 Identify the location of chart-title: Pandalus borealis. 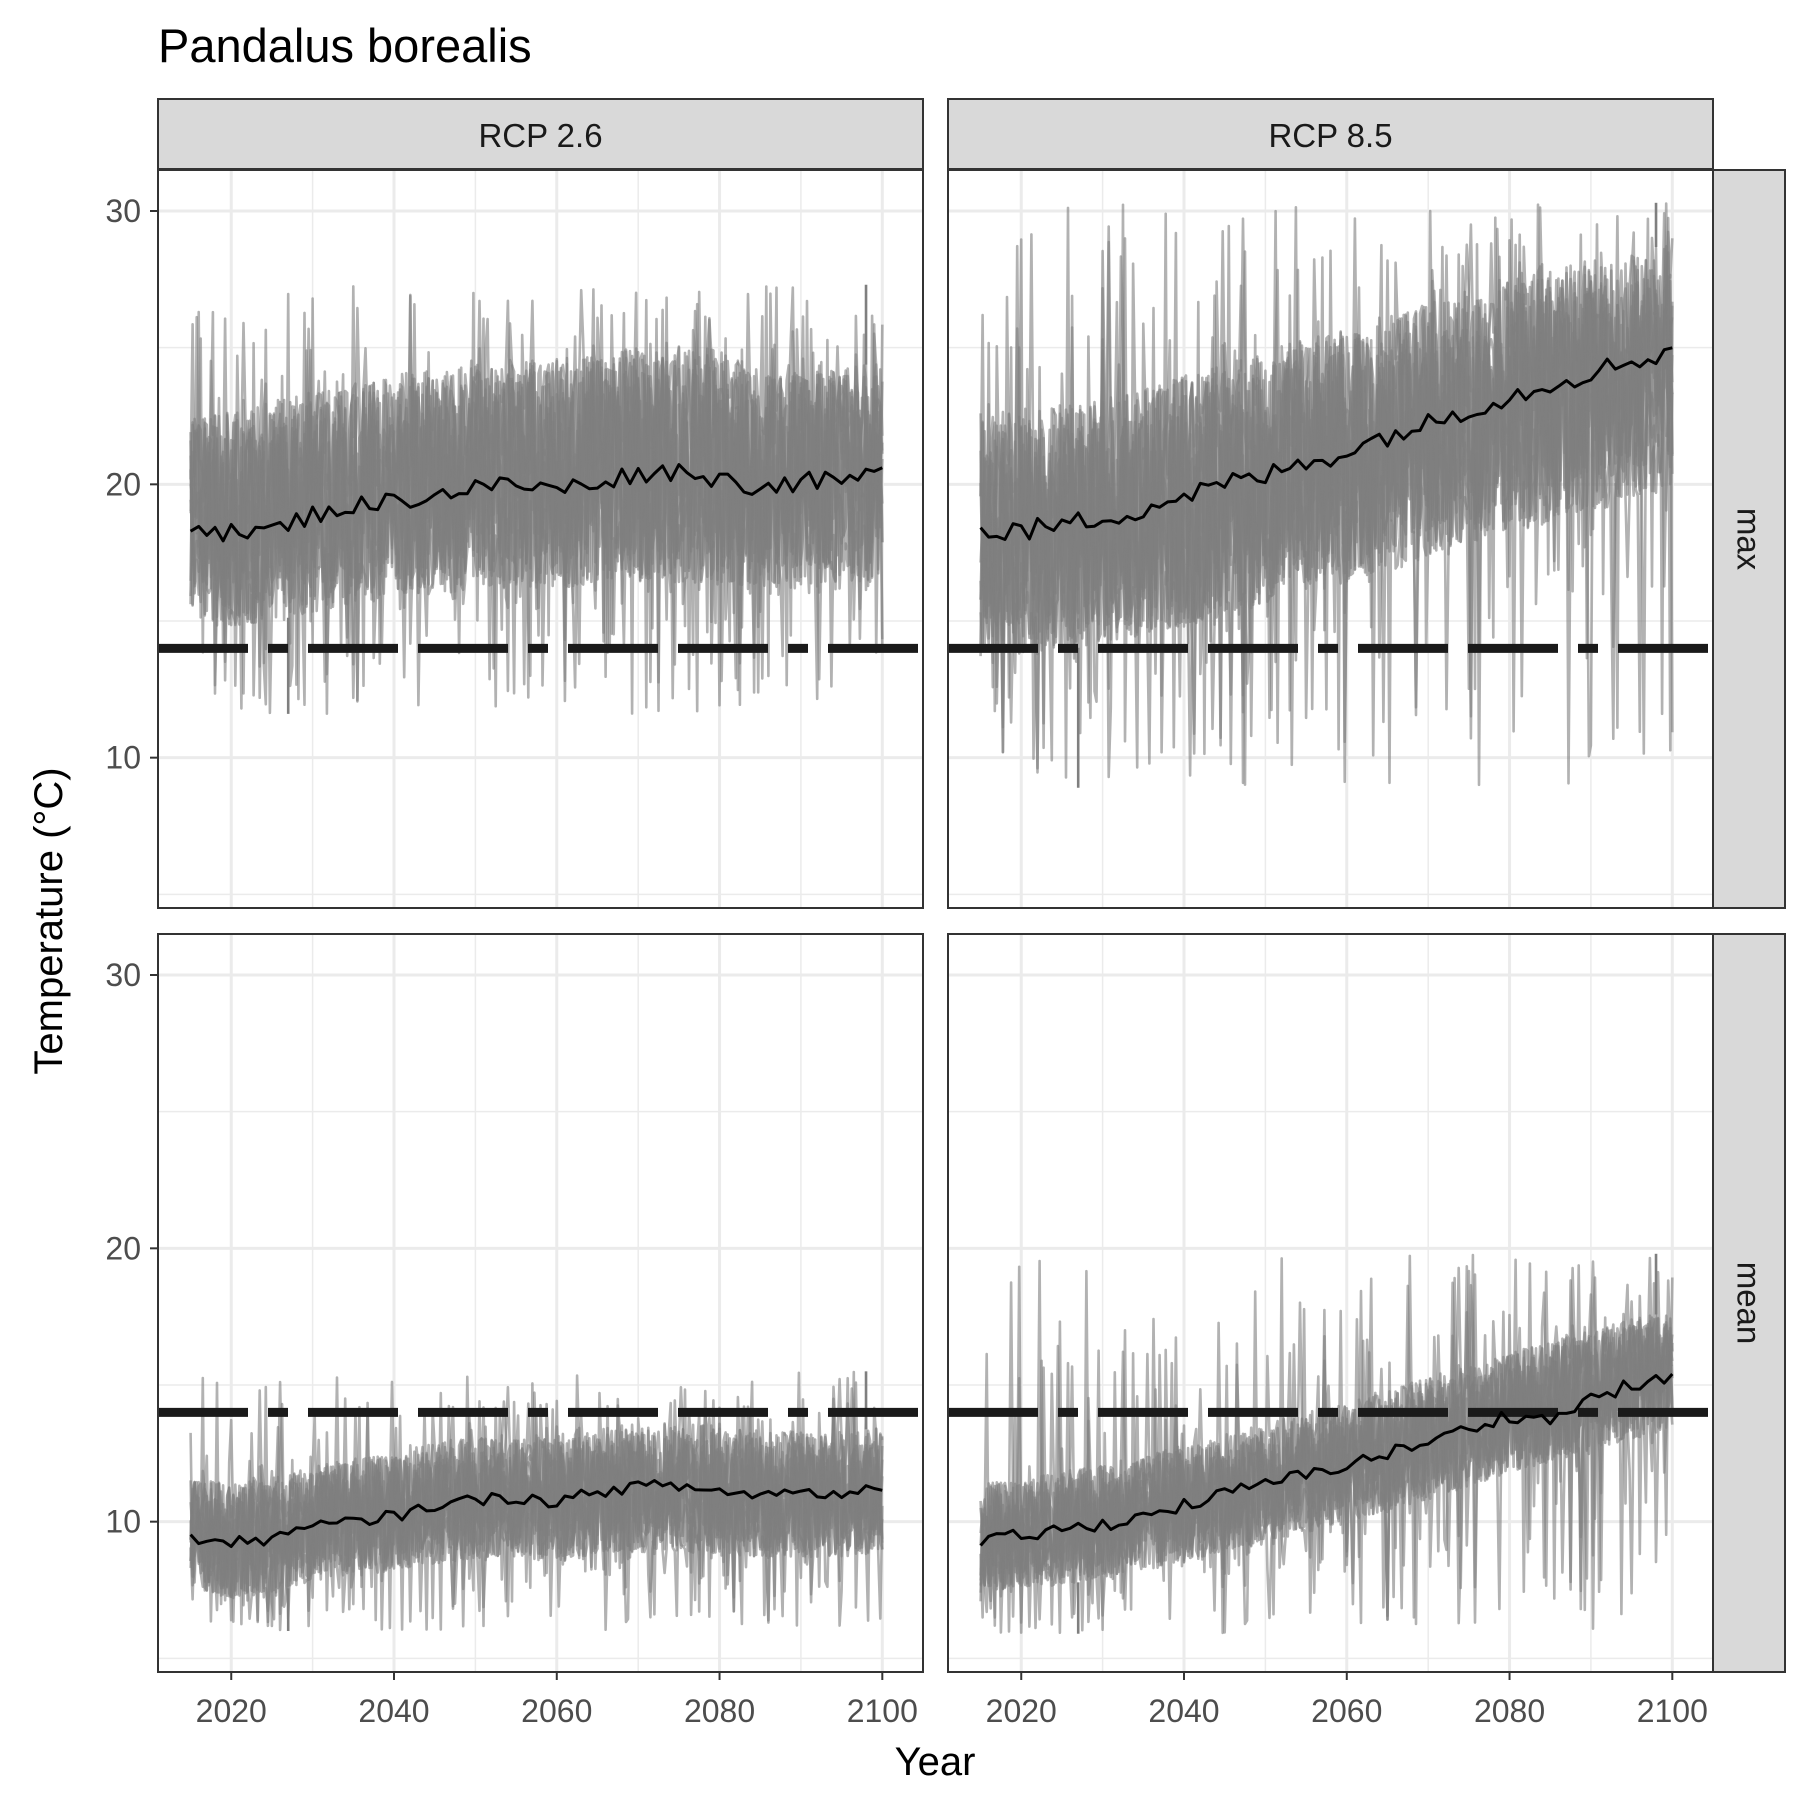
(345, 45).